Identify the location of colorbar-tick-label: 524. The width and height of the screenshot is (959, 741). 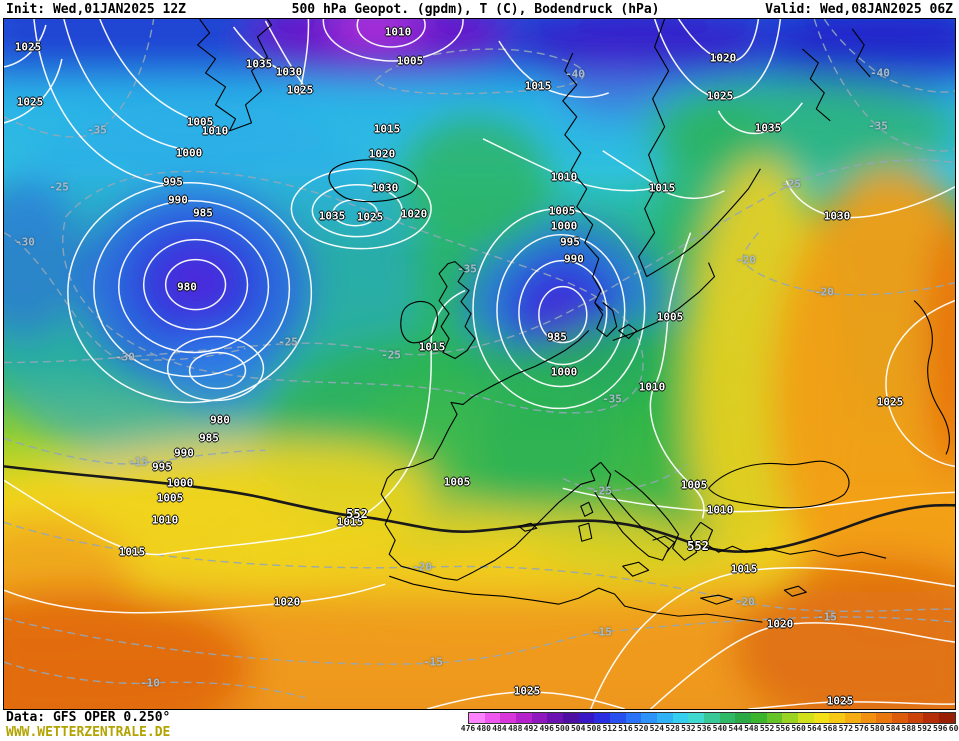
(657, 728).